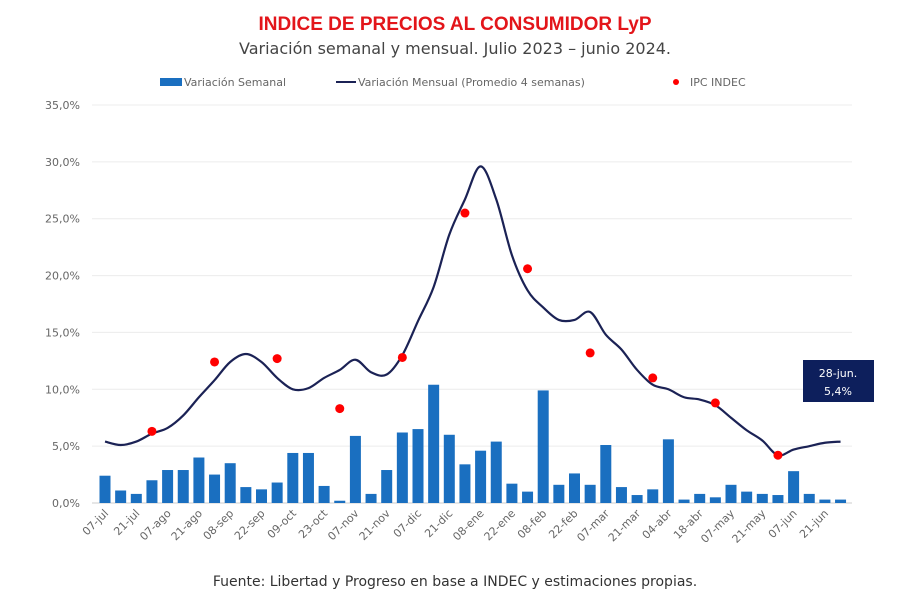  What do you see at coordinates (532, 524) in the screenshot?
I see `x-tick-label: 08-feb` at bounding box center [532, 524].